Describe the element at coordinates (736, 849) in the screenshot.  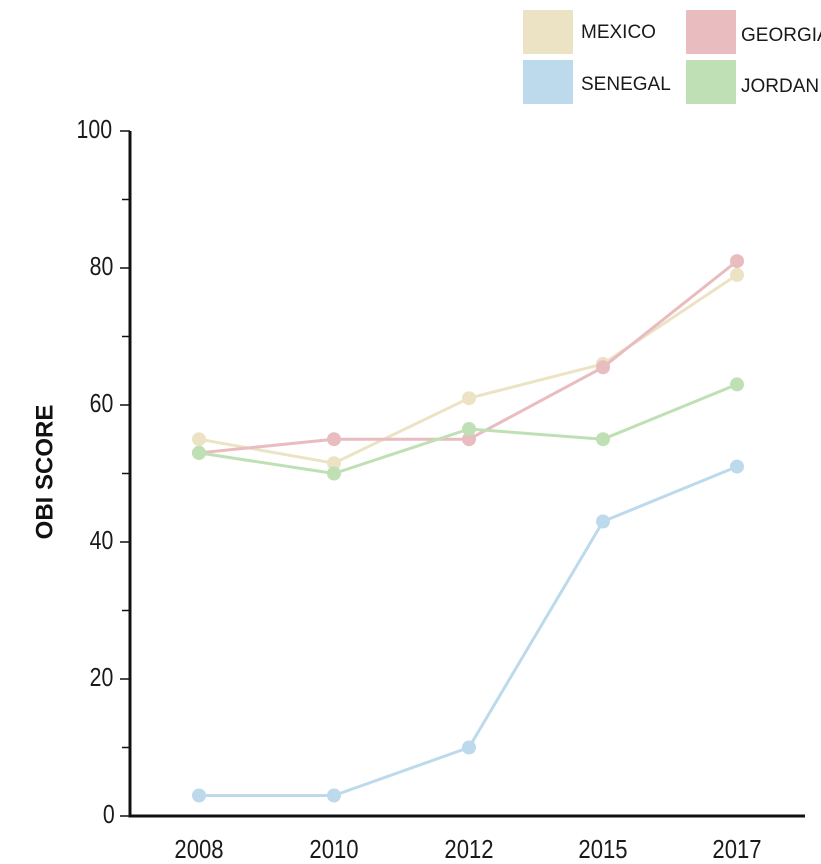
I see `x-tick-label: 2017` at that location.